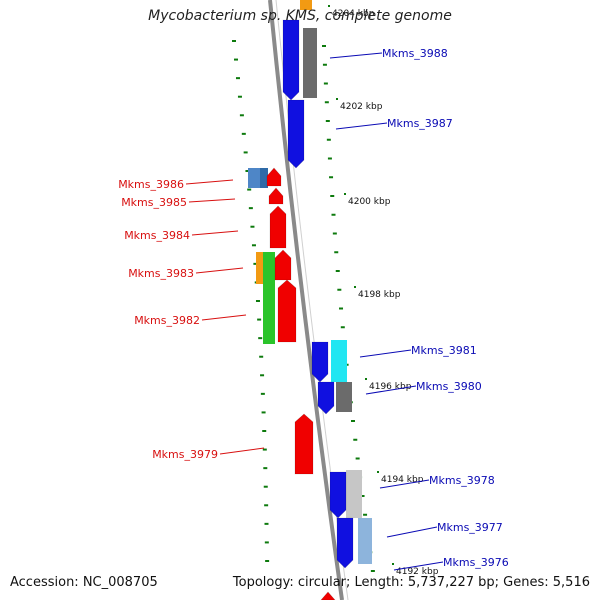  Describe the element at coordinates (444, 350) in the screenshot. I see `gene-label-forward: Mkms_3981` at that location.